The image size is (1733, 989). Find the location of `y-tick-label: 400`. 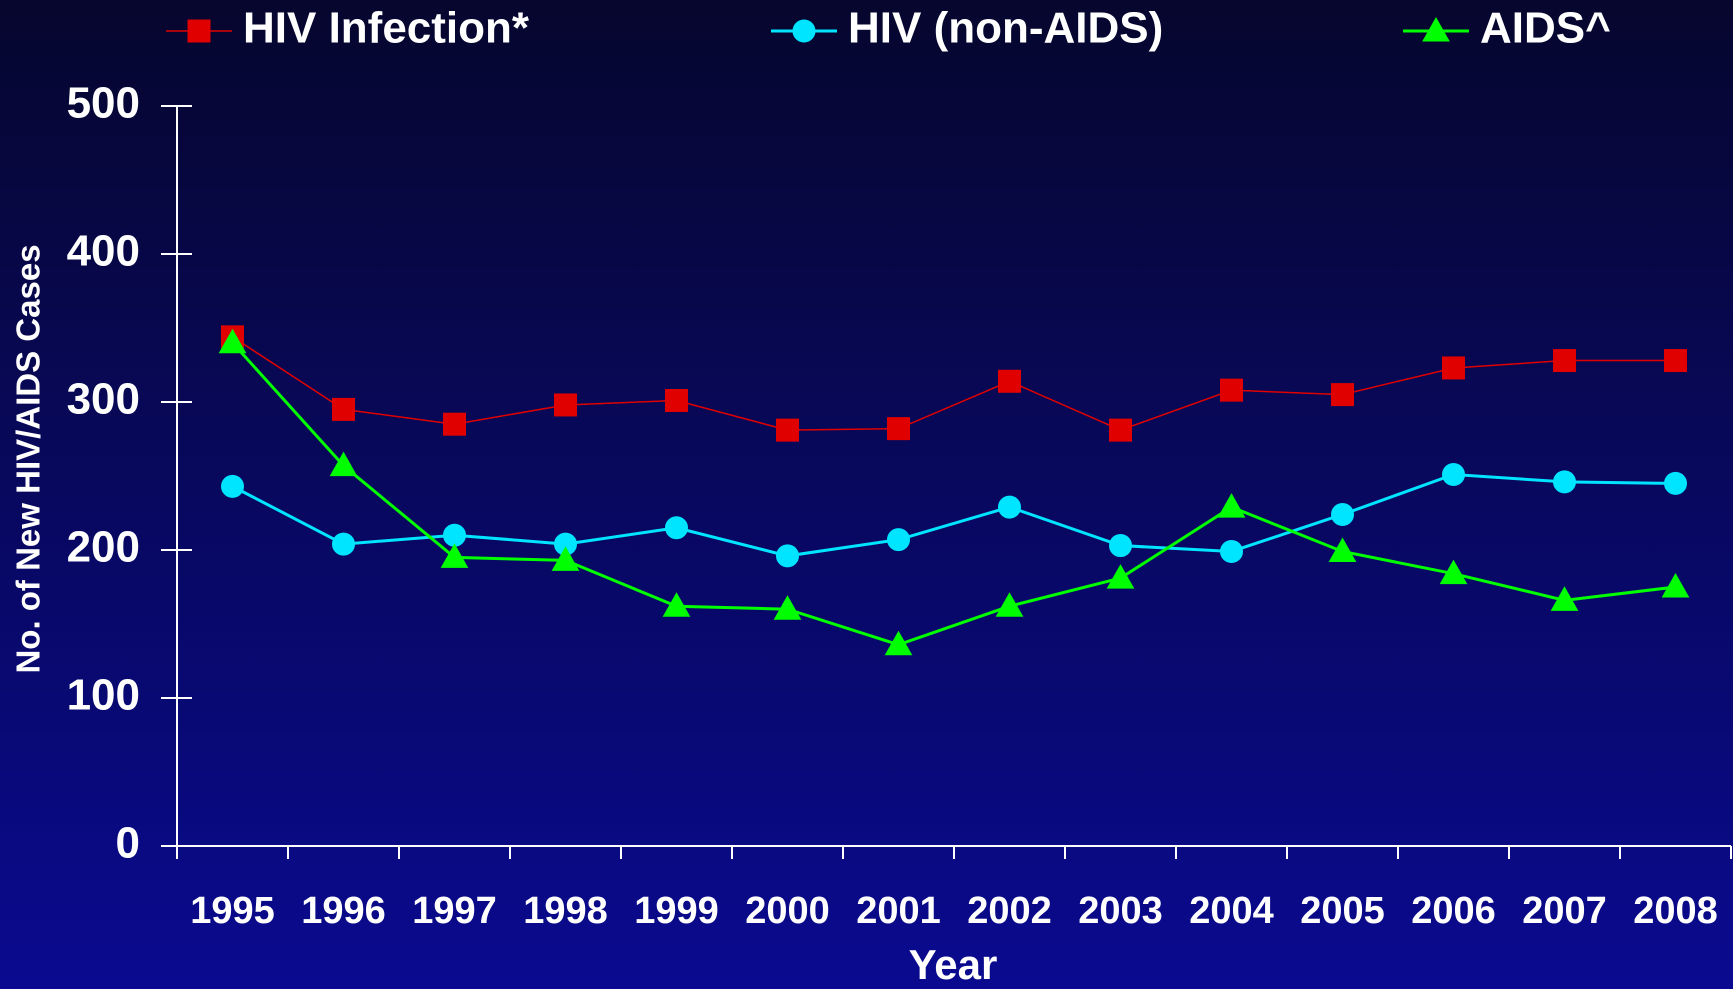

y-tick-label: 400 is located at coordinates (103, 251).